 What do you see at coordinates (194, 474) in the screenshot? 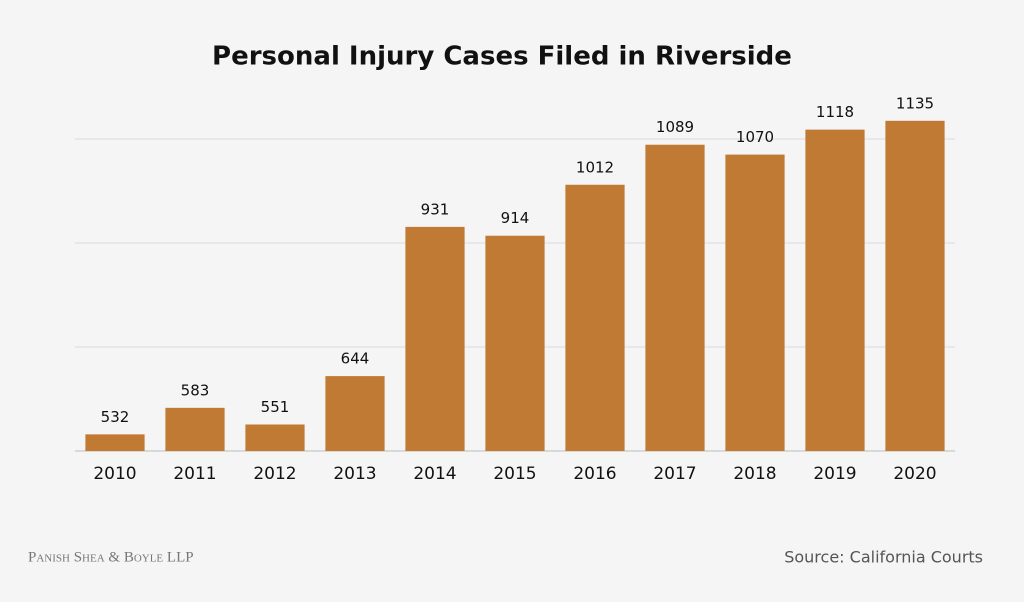
I see `x-tick-label: 2011` at bounding box center [194, 474].